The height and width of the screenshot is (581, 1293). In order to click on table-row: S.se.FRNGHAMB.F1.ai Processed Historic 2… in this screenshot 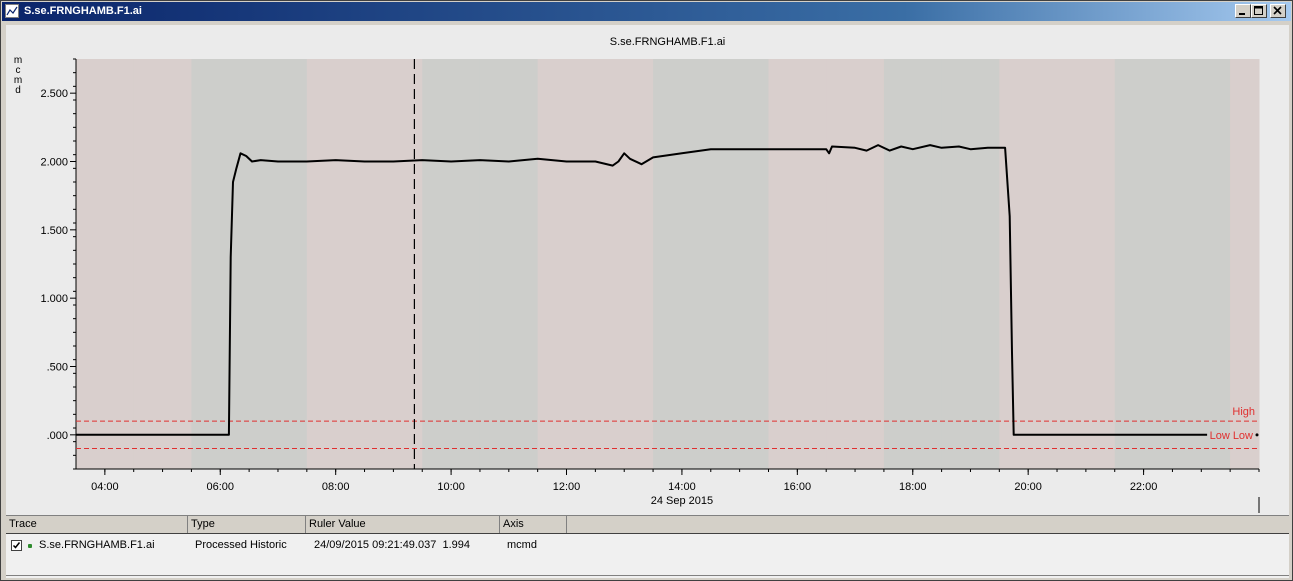, I will do `click(647, 545)`.